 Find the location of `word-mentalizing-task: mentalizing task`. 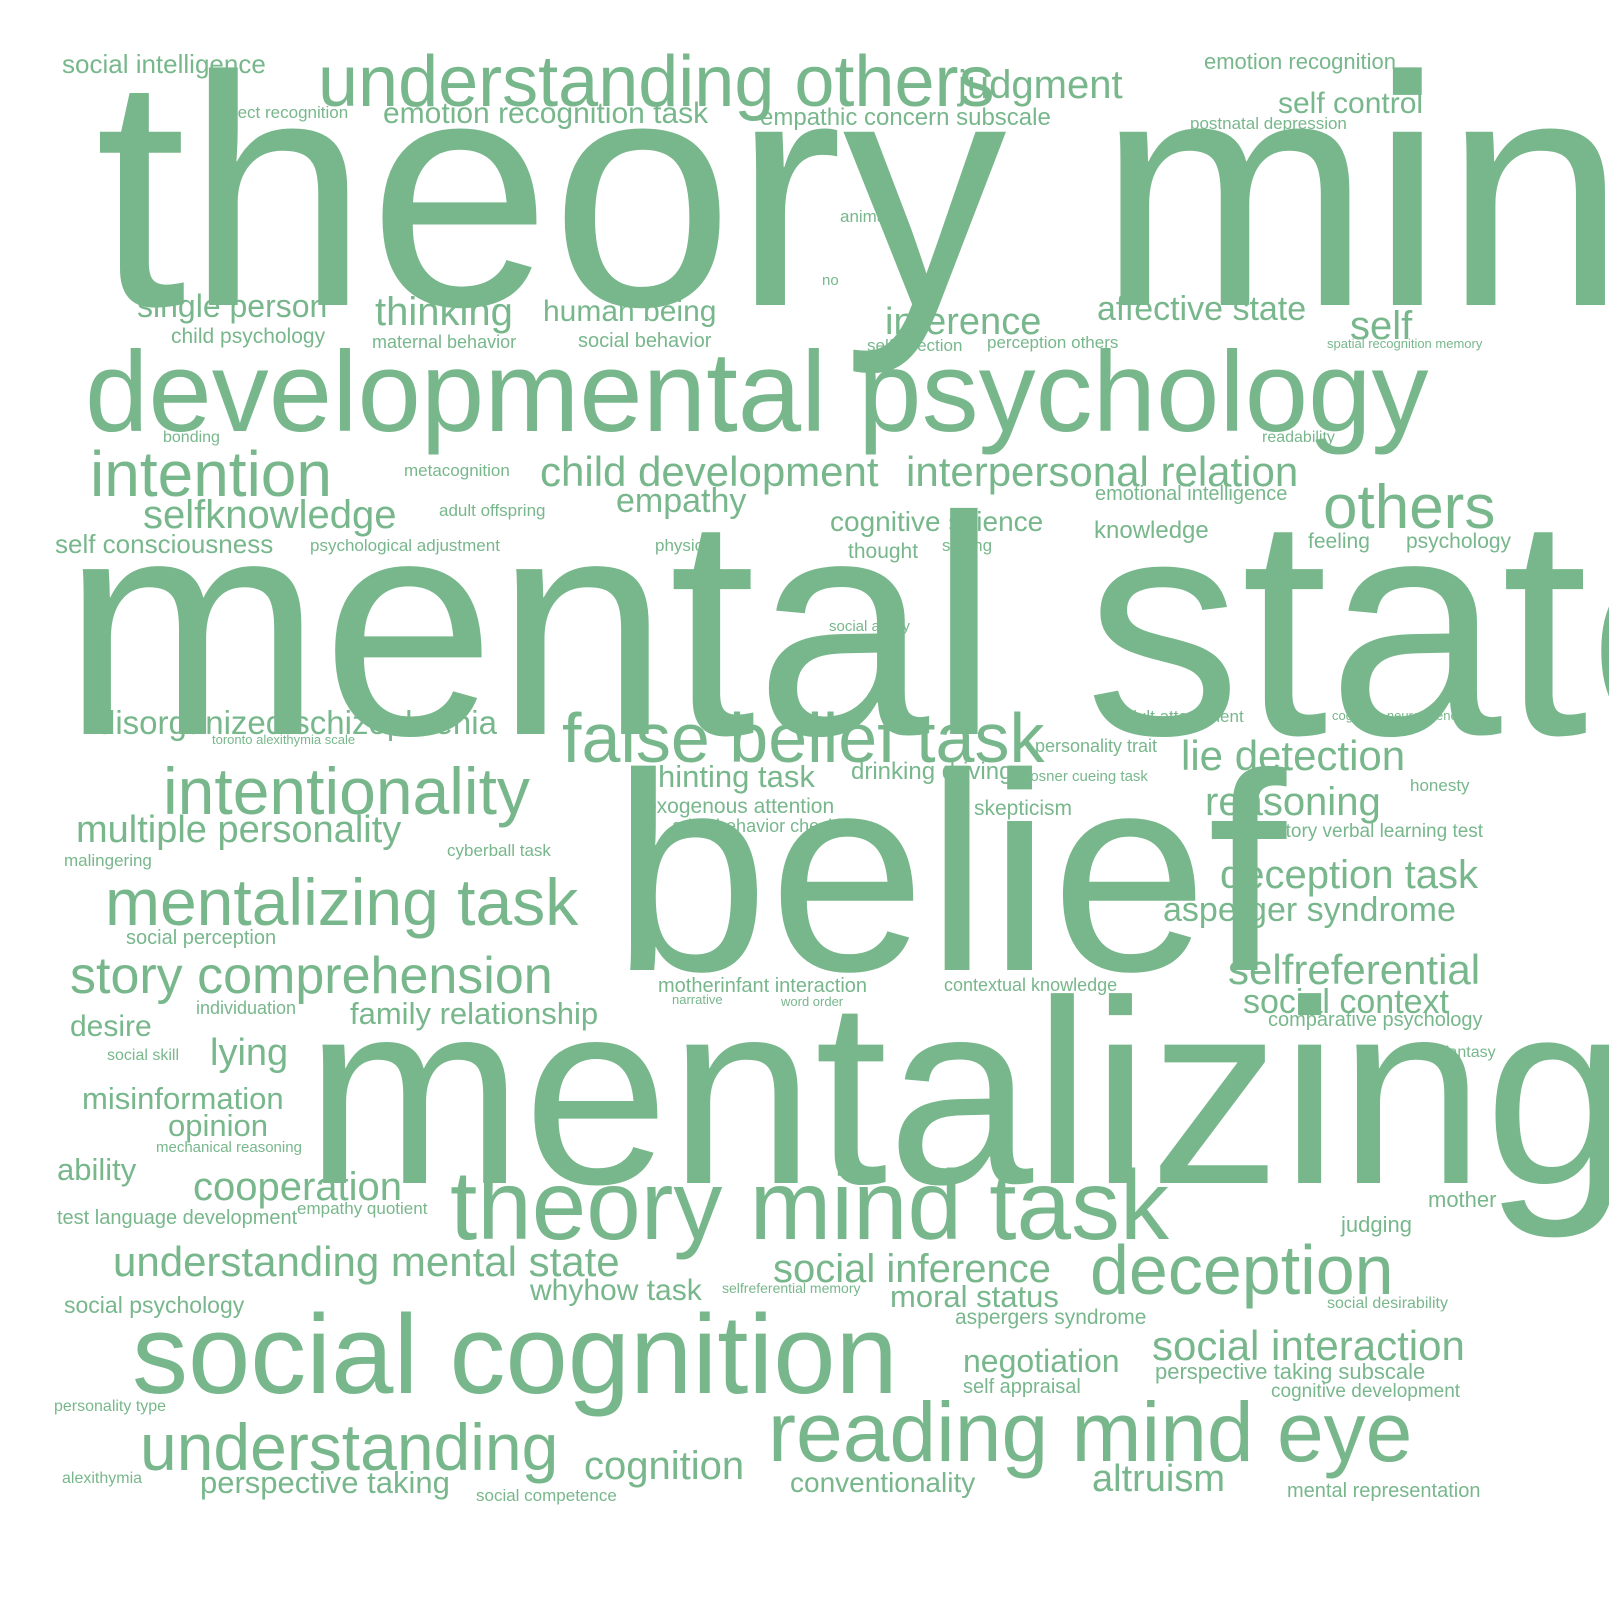

word-mentalizing-task: mentalizing task is located at coordinates (342, 902).